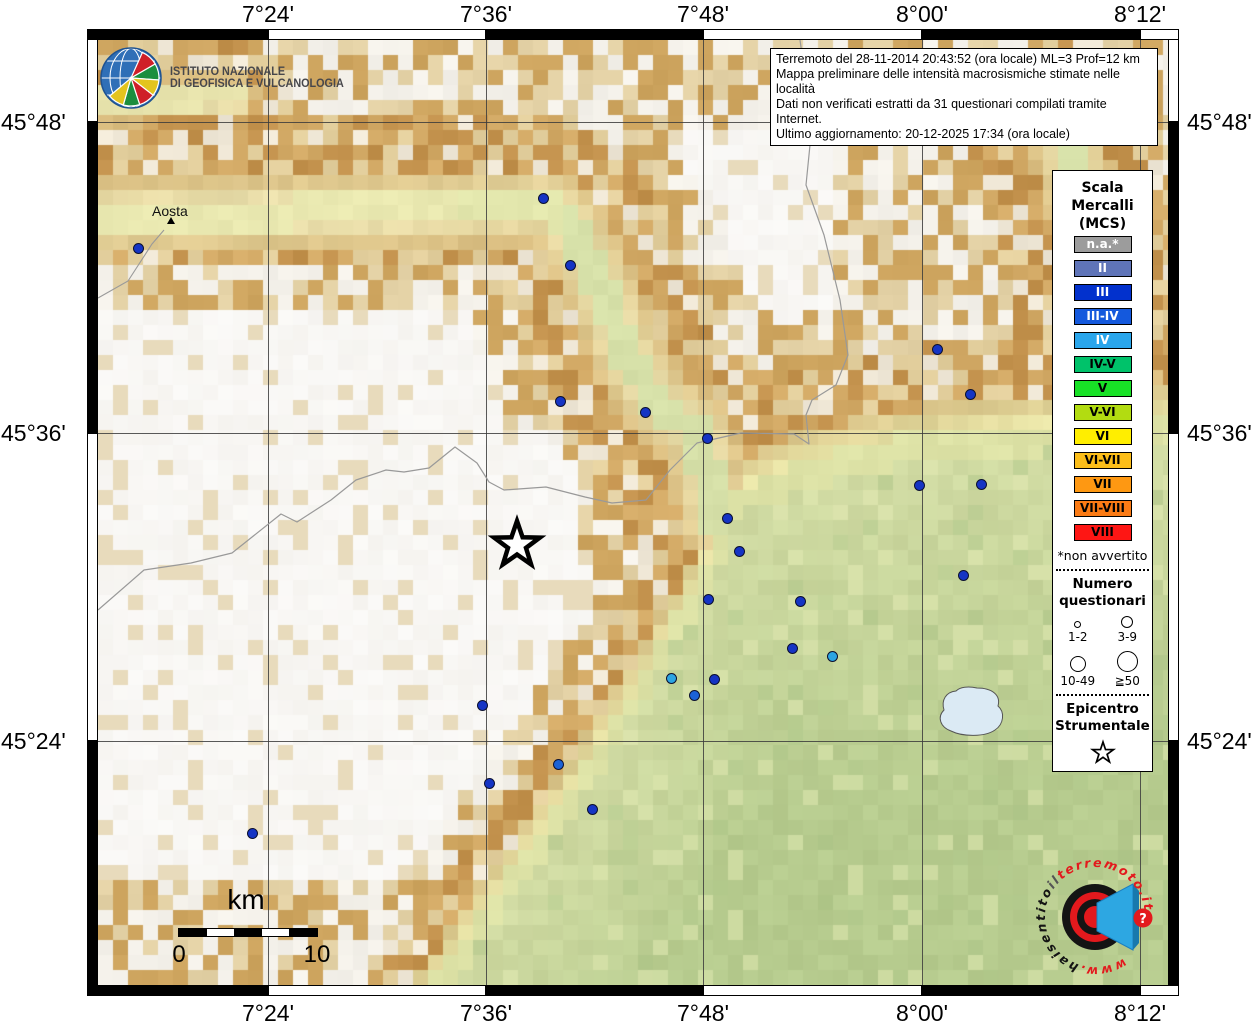  I want to click on intensity-chip-n.a.*: n.a.*, so click(1102, 244).